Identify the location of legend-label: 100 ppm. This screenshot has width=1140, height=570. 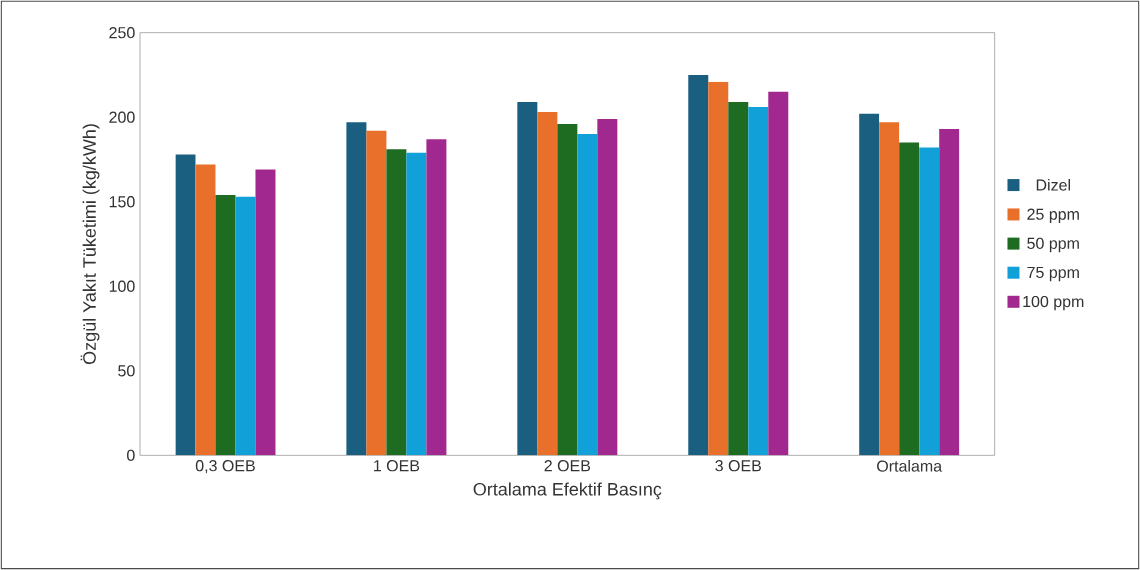
(1053, 303).